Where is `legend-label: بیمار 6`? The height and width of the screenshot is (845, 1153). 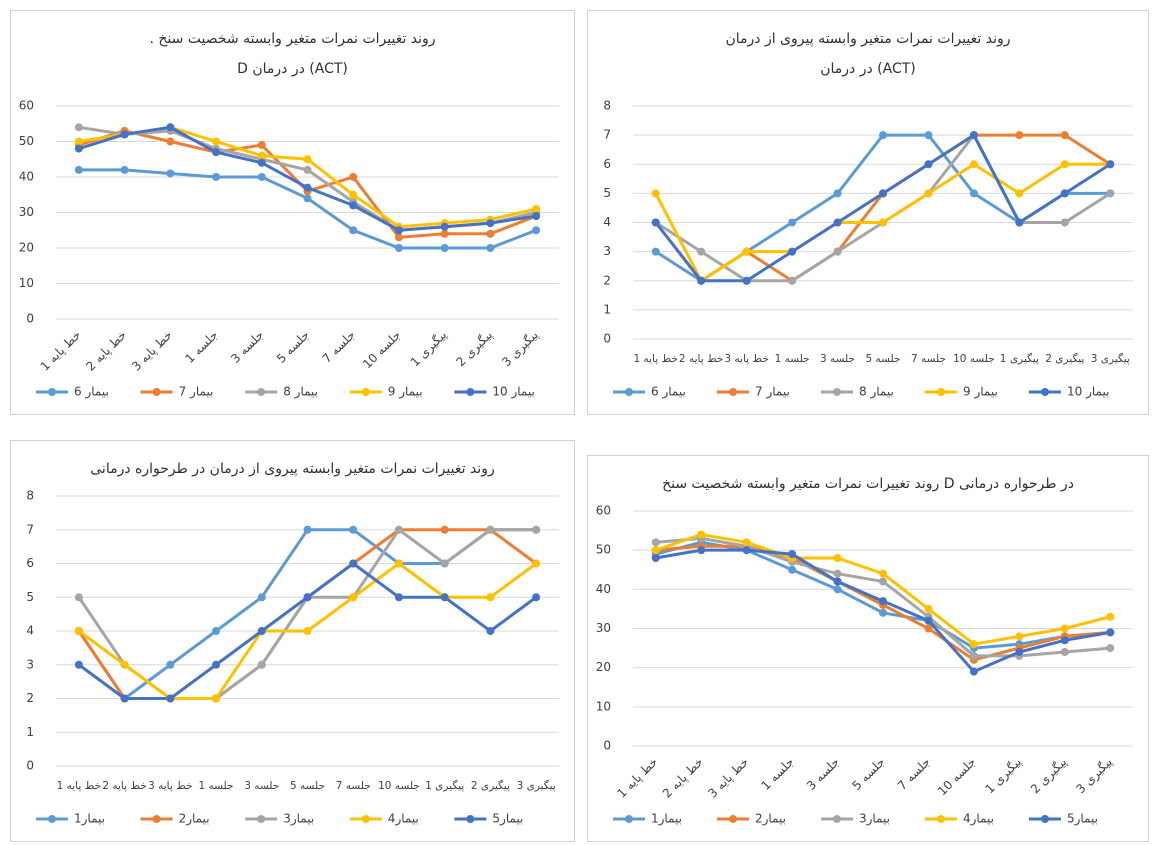 legend-label: بیمار 6 is located at coordinates (91, 392).